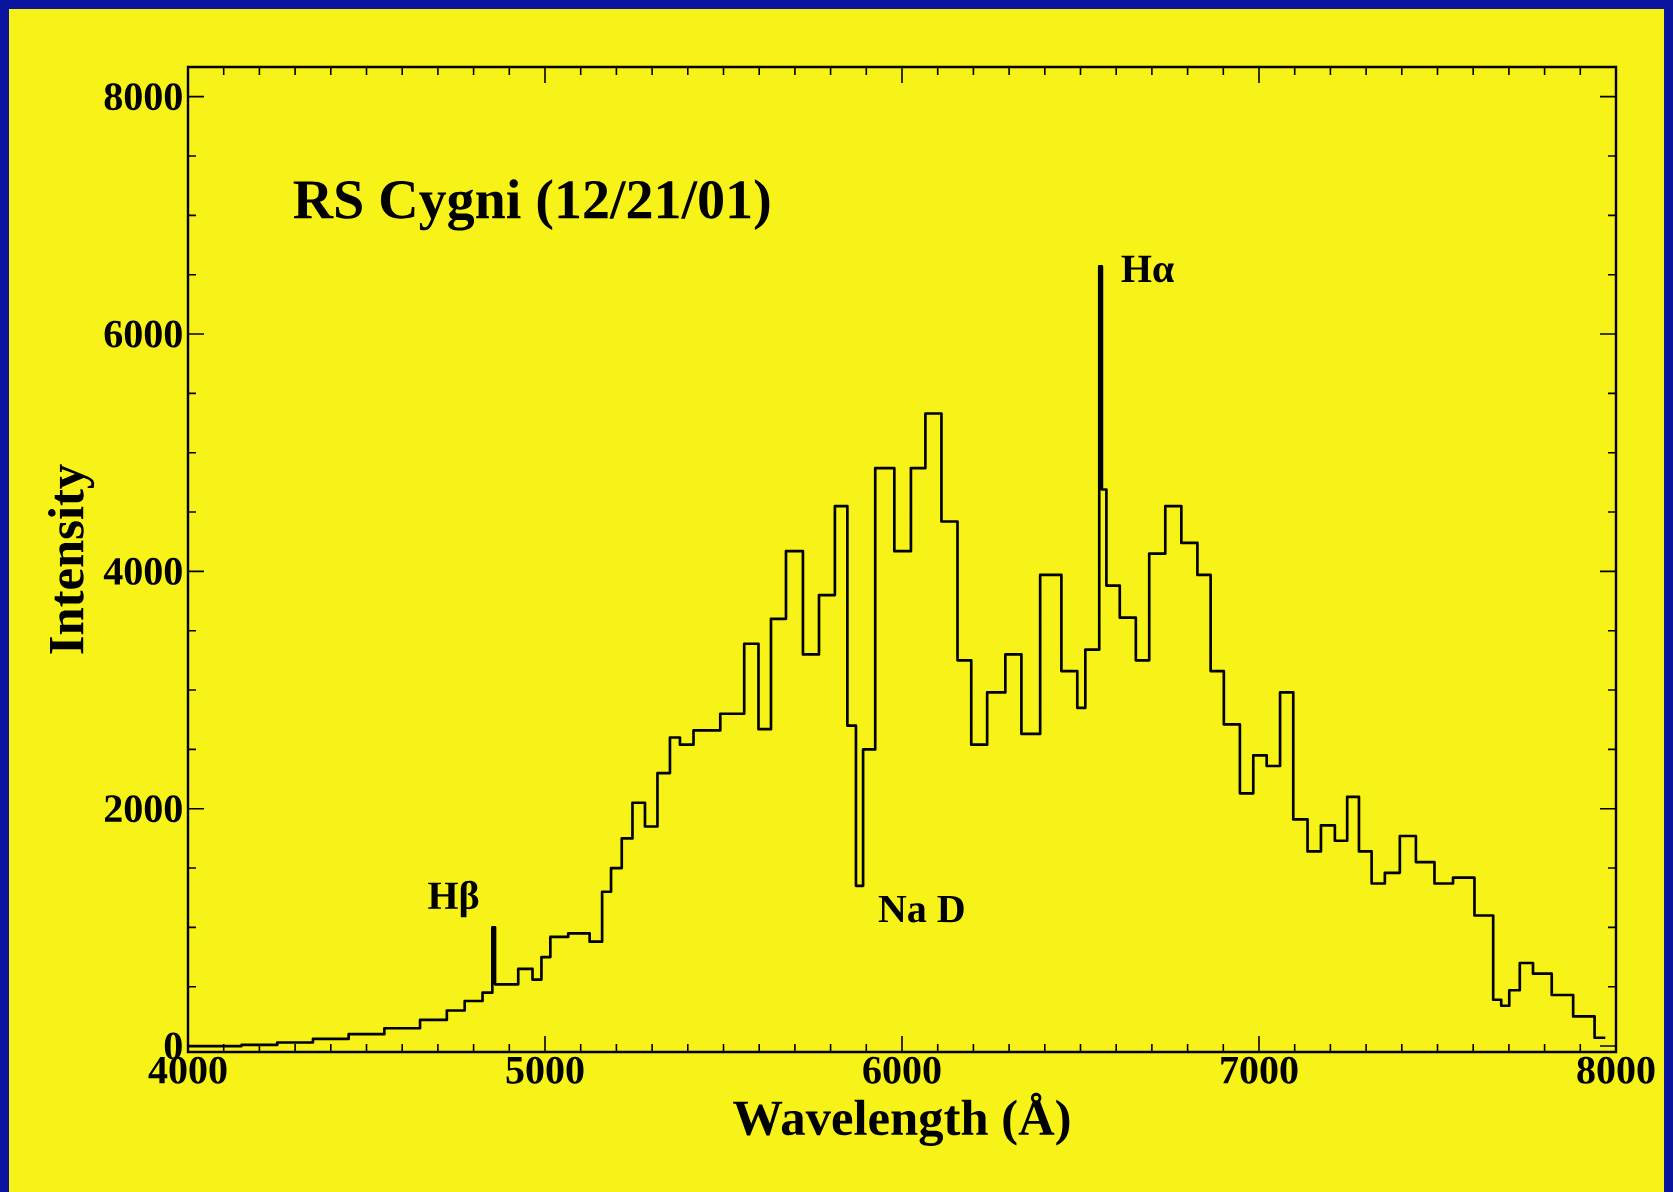 The height and width of the screenshot is (1192, 1673). Describe the element at coordinates (143, 809) in the screenshot. I see `y-tick-label: 2000` at that location.